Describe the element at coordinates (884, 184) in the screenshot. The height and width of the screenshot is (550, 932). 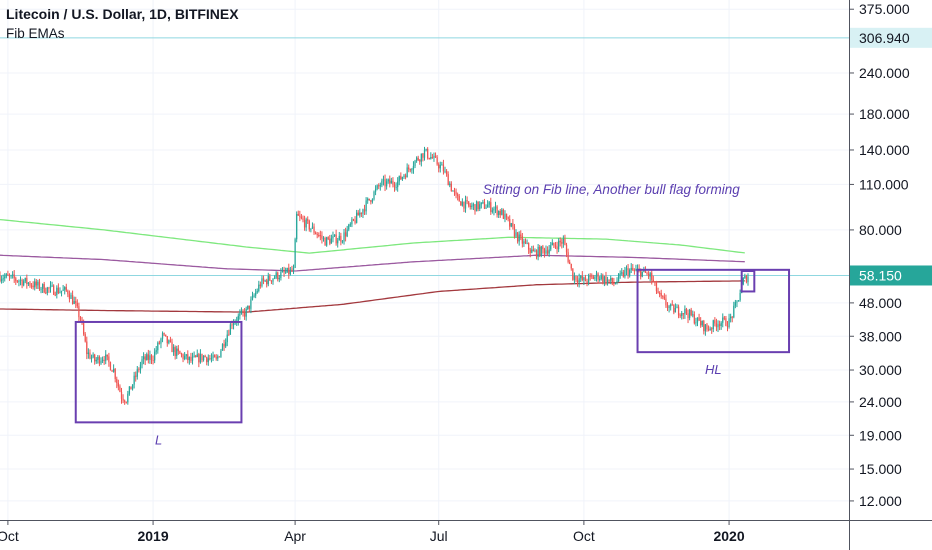
I see `y-tick-label: 110.000` at that location.